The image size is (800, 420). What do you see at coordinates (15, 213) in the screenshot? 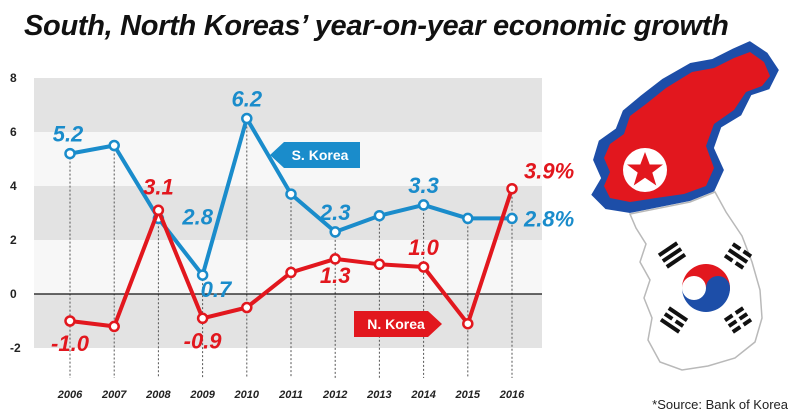
I see `y-axis: -2 0 2 4 6 8` at bounding box center [15, 213].